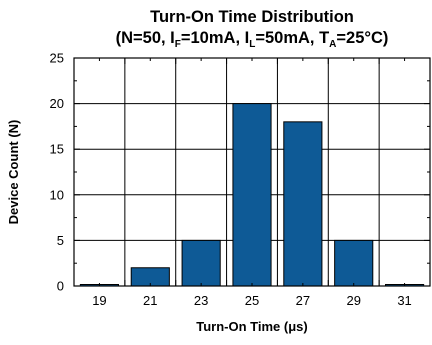 The width and height of the screenshot is (432, 345). Describe the element at coordinates (252, 17) in the screenshot. I see `chart-title-line1: Turn-On Time Distribution` at that location.